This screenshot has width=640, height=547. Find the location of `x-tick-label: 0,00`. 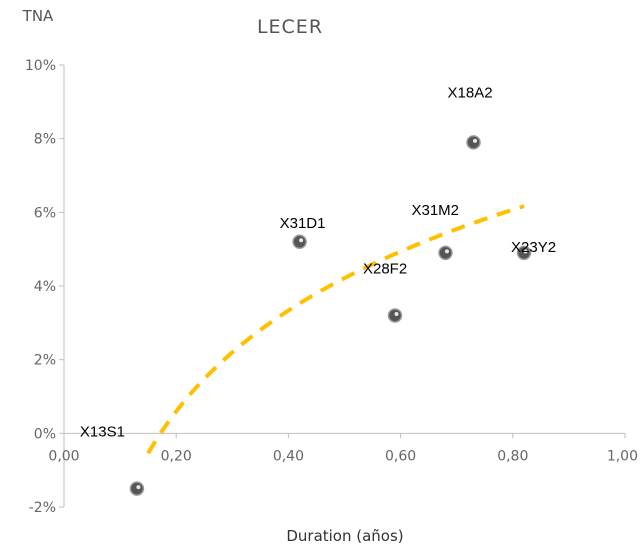

x-tick-label: 0,00 is located at coordinates (63, 456).